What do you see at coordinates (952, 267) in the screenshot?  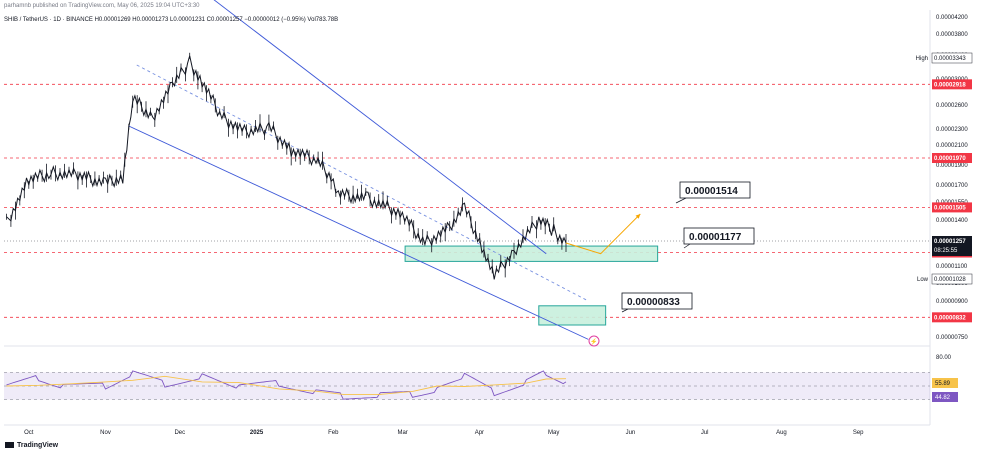 I see `y-tick-label: 0.00001100` at bounding box center [952, 267].